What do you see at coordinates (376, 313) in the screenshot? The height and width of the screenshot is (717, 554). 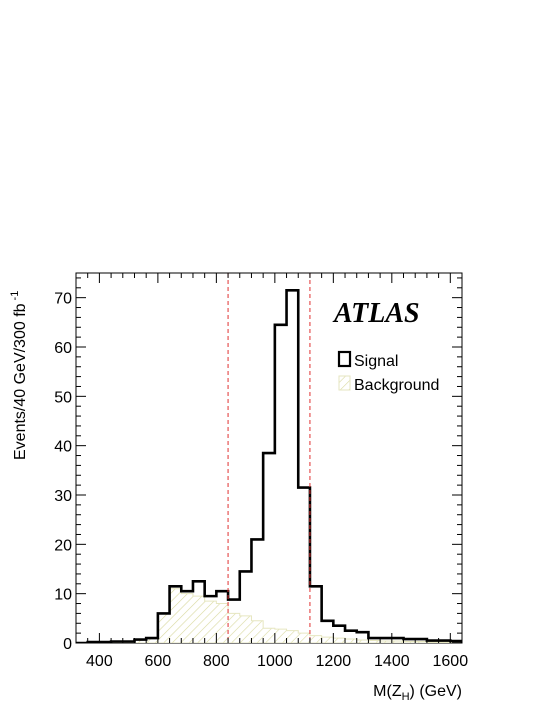 I see `atlas-brand: ATLAS` at bounding box center [376, 313].